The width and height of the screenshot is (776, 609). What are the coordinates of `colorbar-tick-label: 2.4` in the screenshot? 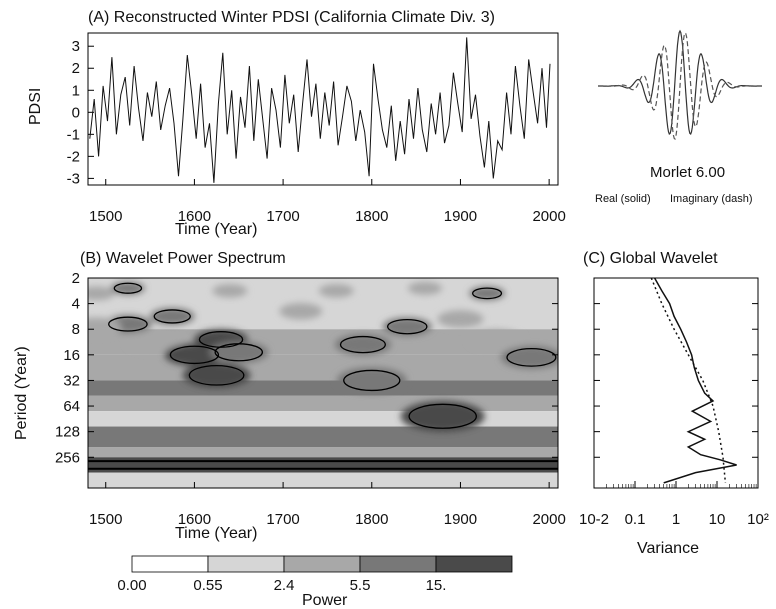 It's located at (284, 585).